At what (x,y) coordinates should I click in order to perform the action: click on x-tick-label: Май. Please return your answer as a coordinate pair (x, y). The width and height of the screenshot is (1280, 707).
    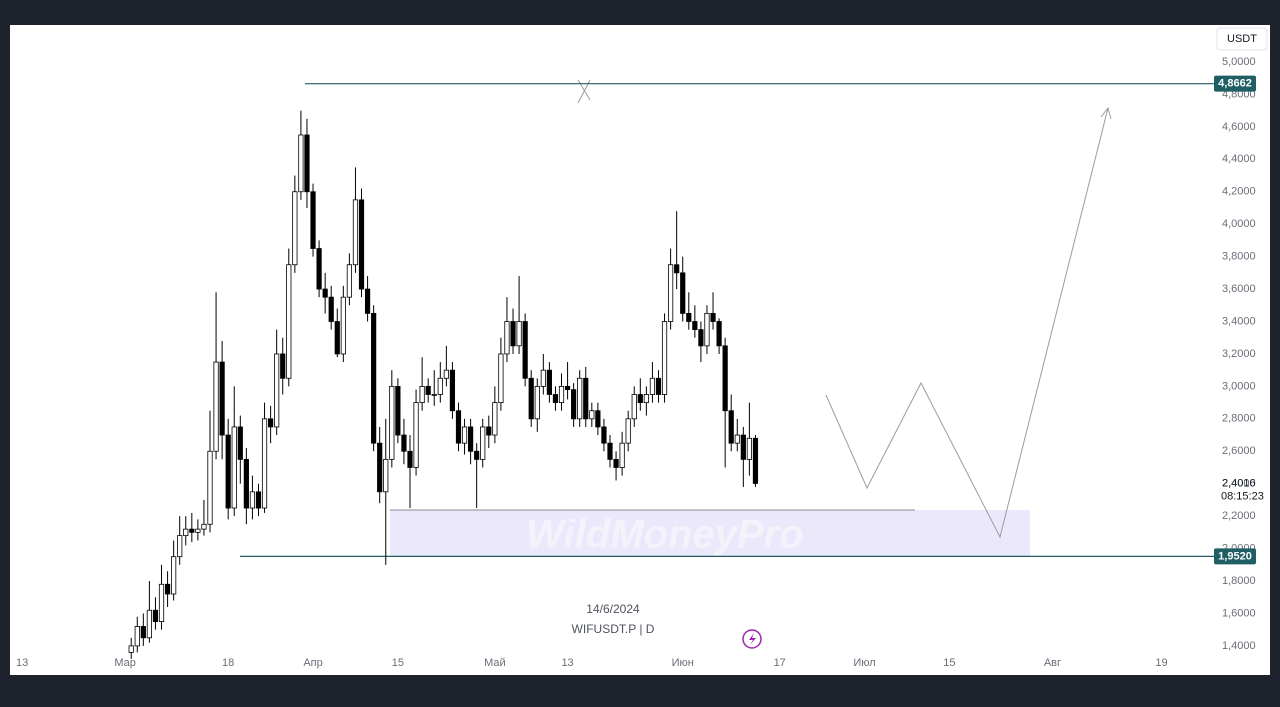
    Looking at the image, I should click on (495, 663).